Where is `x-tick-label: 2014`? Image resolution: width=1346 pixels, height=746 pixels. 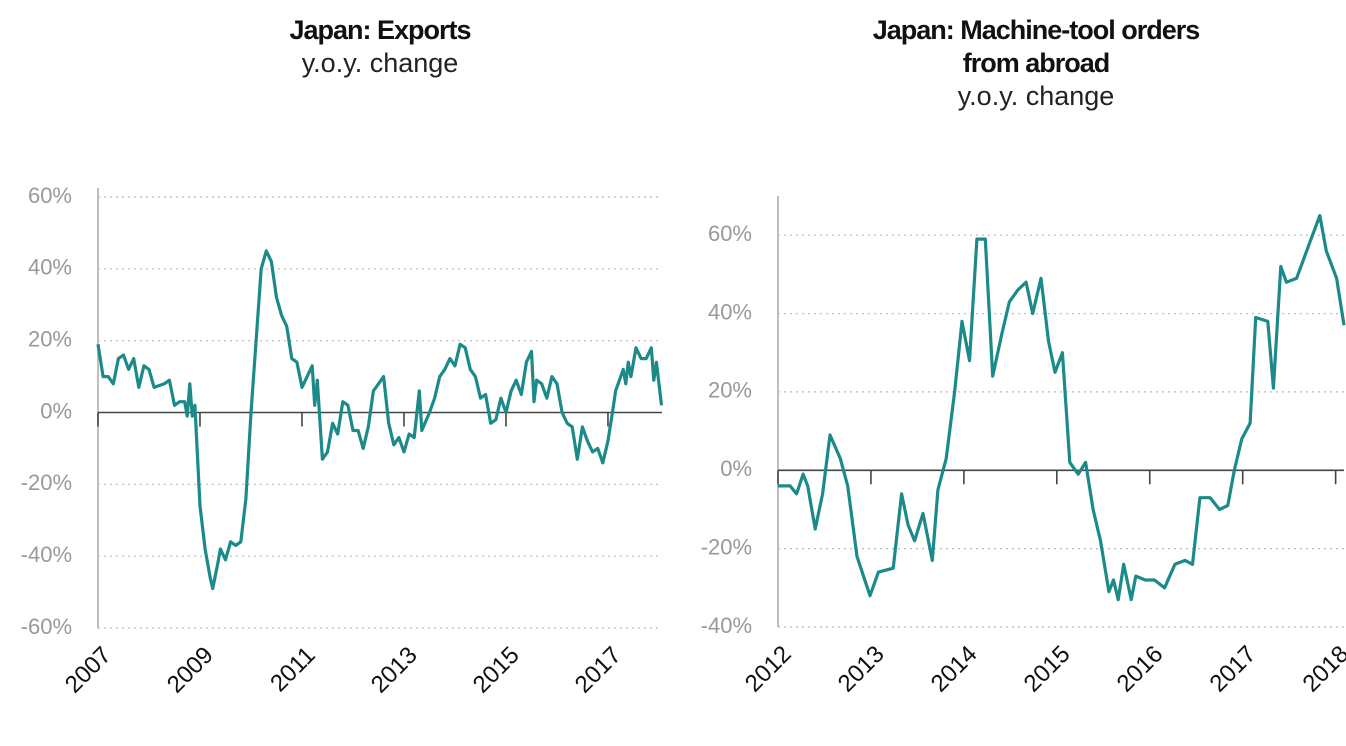 x-tick-label: 2014 is located at coordinates (954, 669).